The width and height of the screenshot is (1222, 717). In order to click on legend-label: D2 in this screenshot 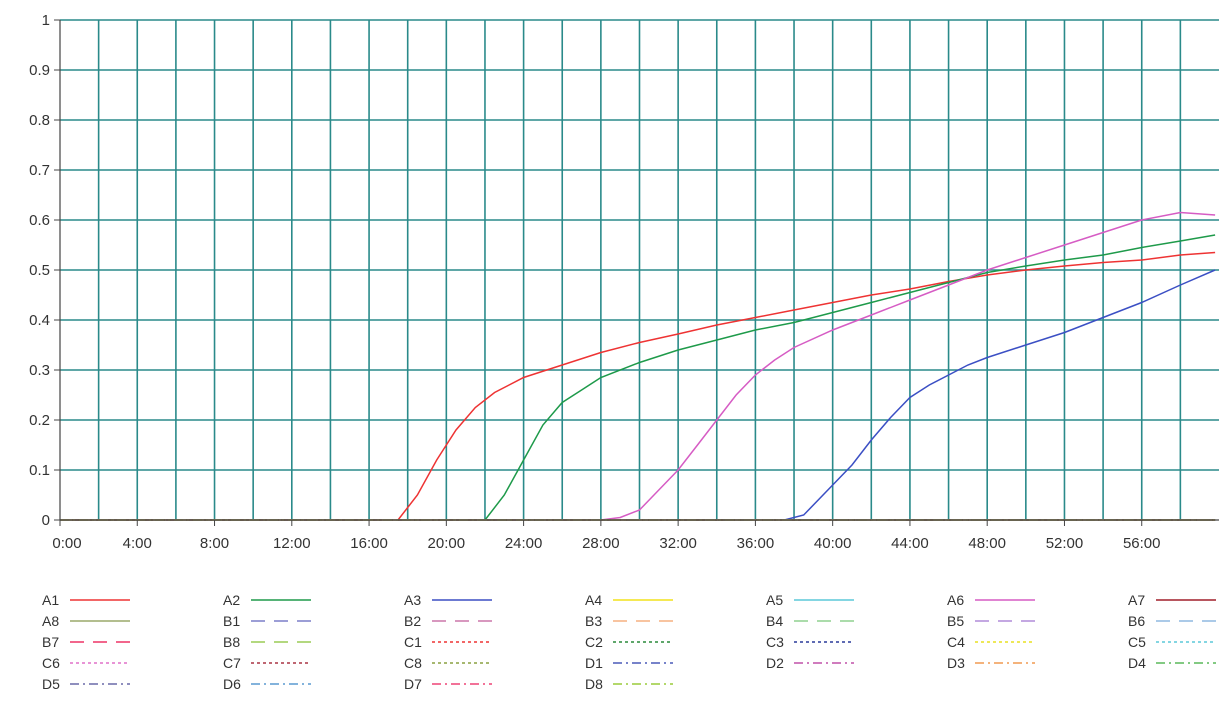, I will do `click(775, 663)`.